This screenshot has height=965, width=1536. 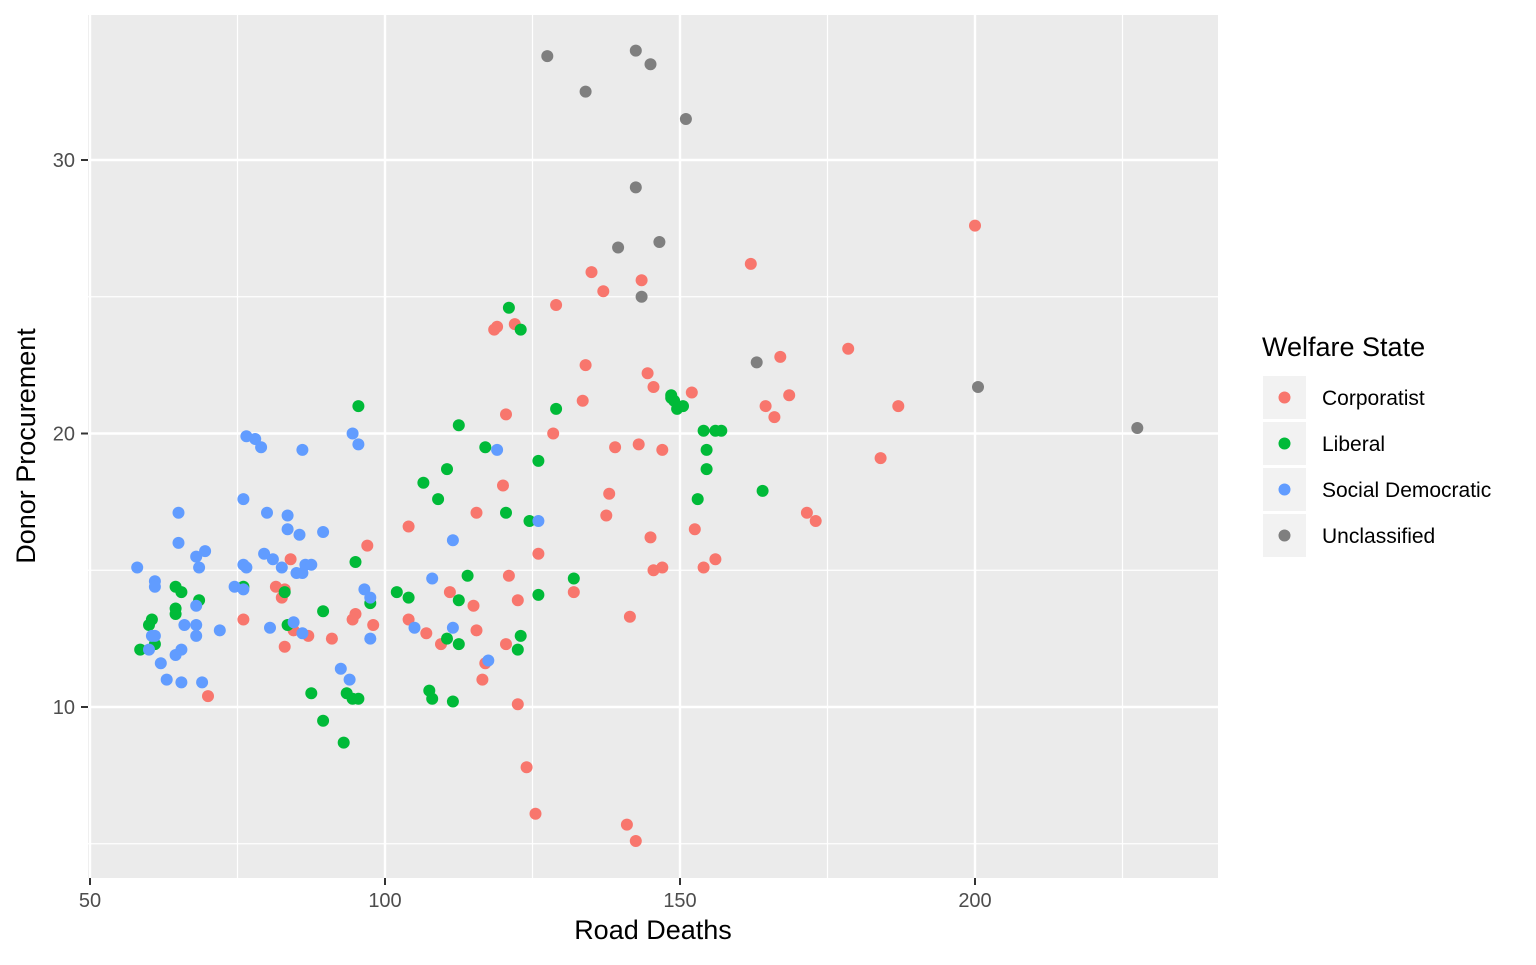 What do you see at coordinates (90, 901) in the screenshot?
I see `x-tick-label: 50` at bounding box center [90, 901].